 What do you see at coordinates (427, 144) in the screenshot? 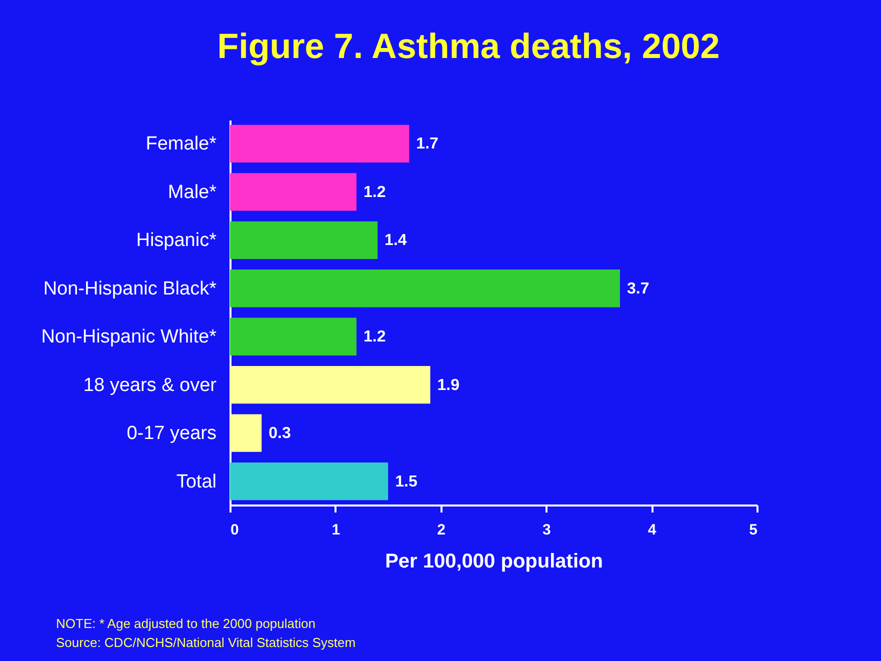
I see `data-label: 1.7` at bounding box center [427, 144].